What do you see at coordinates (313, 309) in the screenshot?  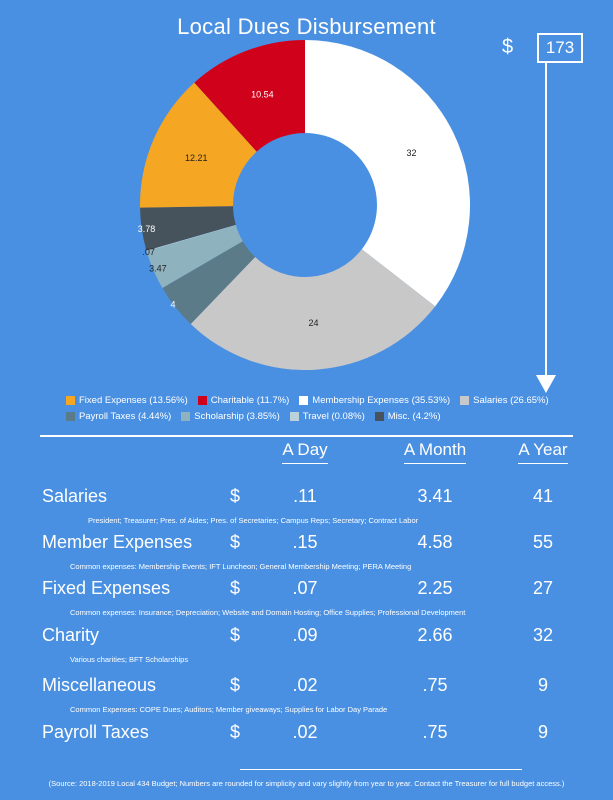 I see `pie-slice-salaries` at bounding box center [313, 309].